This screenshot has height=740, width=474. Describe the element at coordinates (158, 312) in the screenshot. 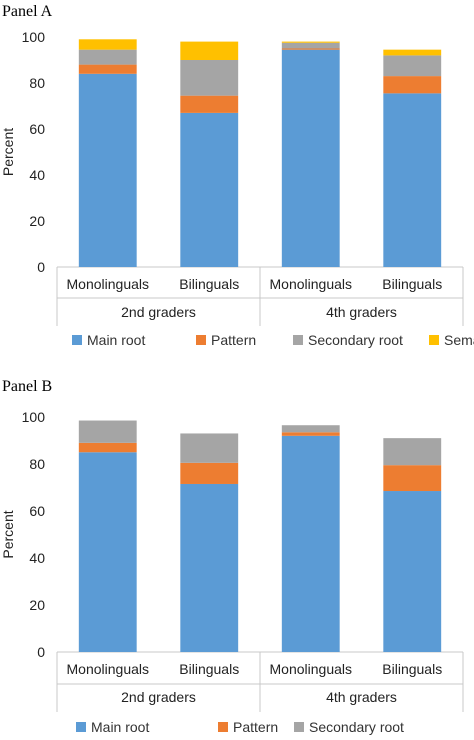

I see `panel-a-group-label: 2nd graders` at that location.